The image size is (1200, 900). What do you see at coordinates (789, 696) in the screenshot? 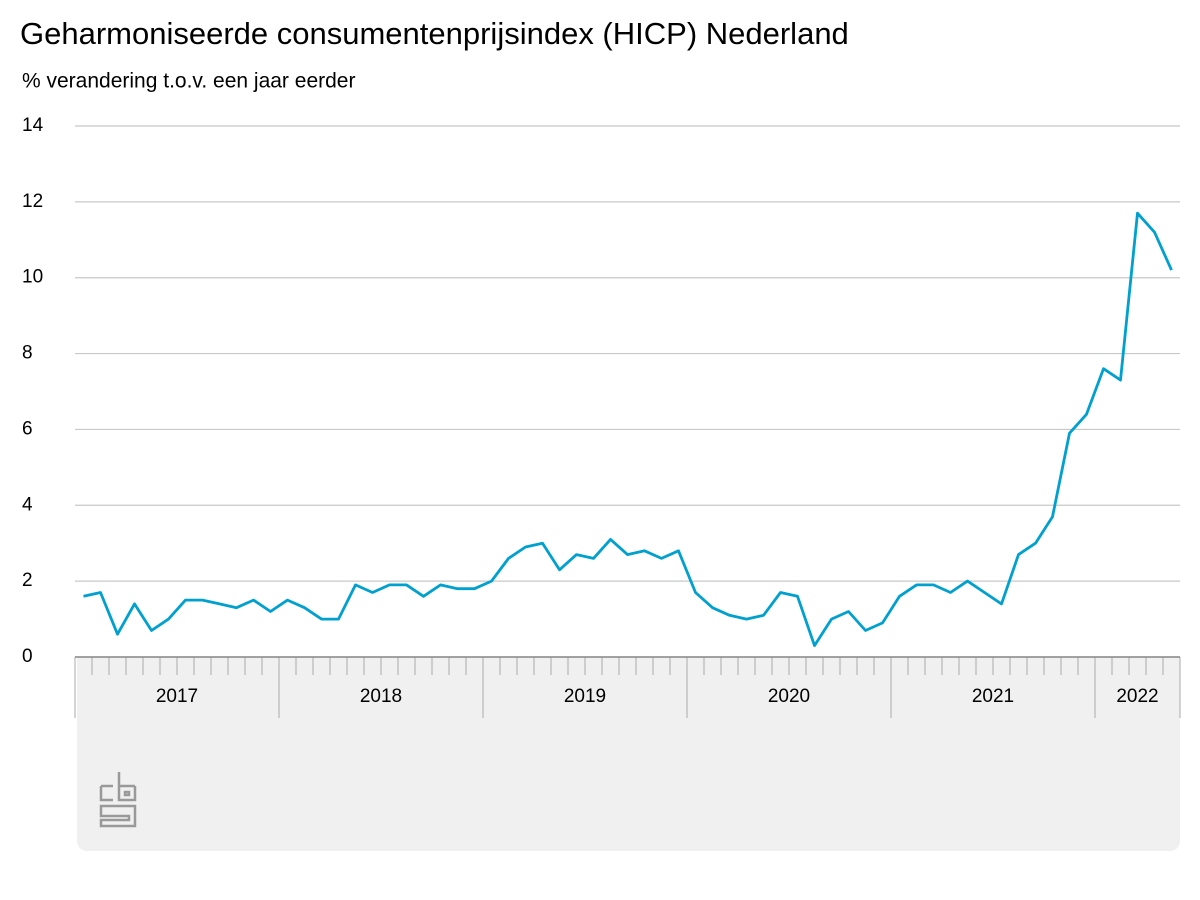
I see `x-tick-label: 2020` at bounding box center [789, 696].